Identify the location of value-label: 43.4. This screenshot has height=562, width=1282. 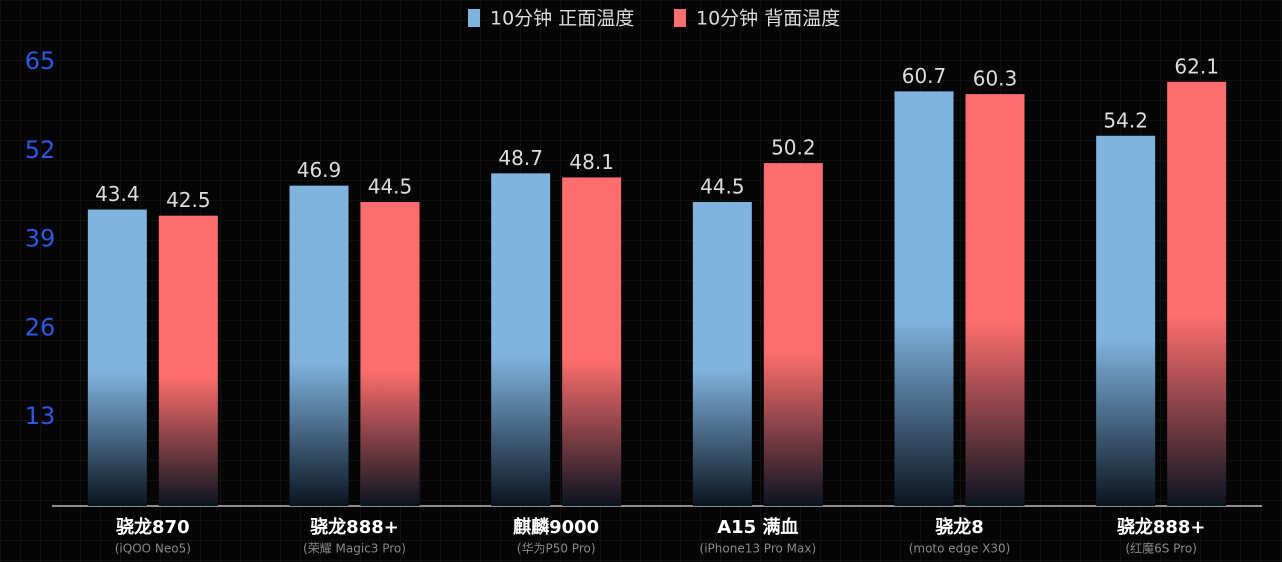
(117, 194).